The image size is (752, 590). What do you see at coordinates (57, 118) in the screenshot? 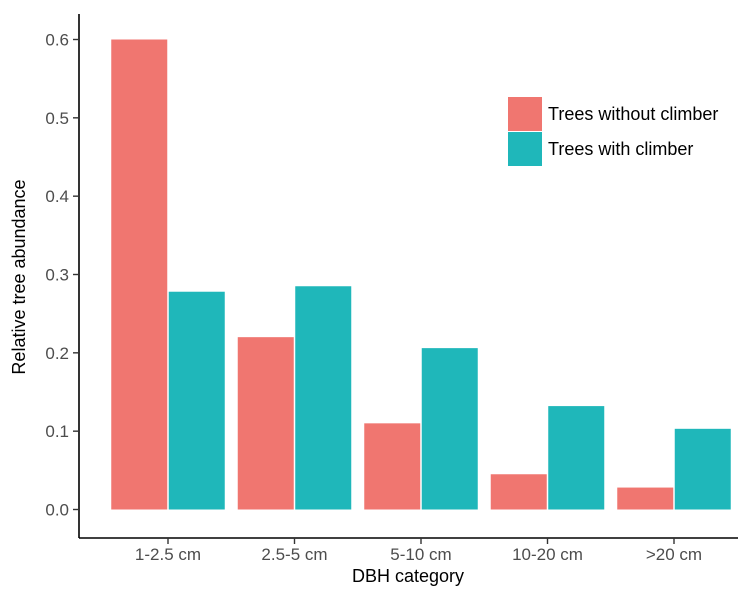
I see `y-tick-label: 0.5` at bounding box center [57, 118].